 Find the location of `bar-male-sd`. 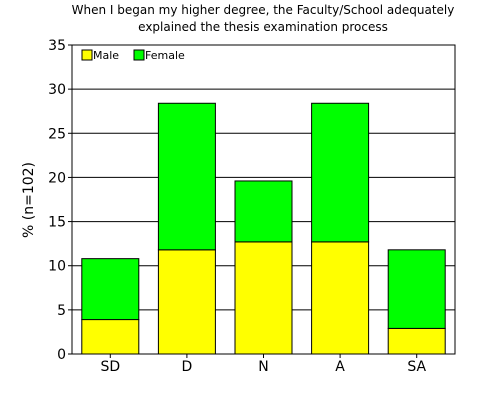

bar-male-sd is located at coordinates (110, 337).